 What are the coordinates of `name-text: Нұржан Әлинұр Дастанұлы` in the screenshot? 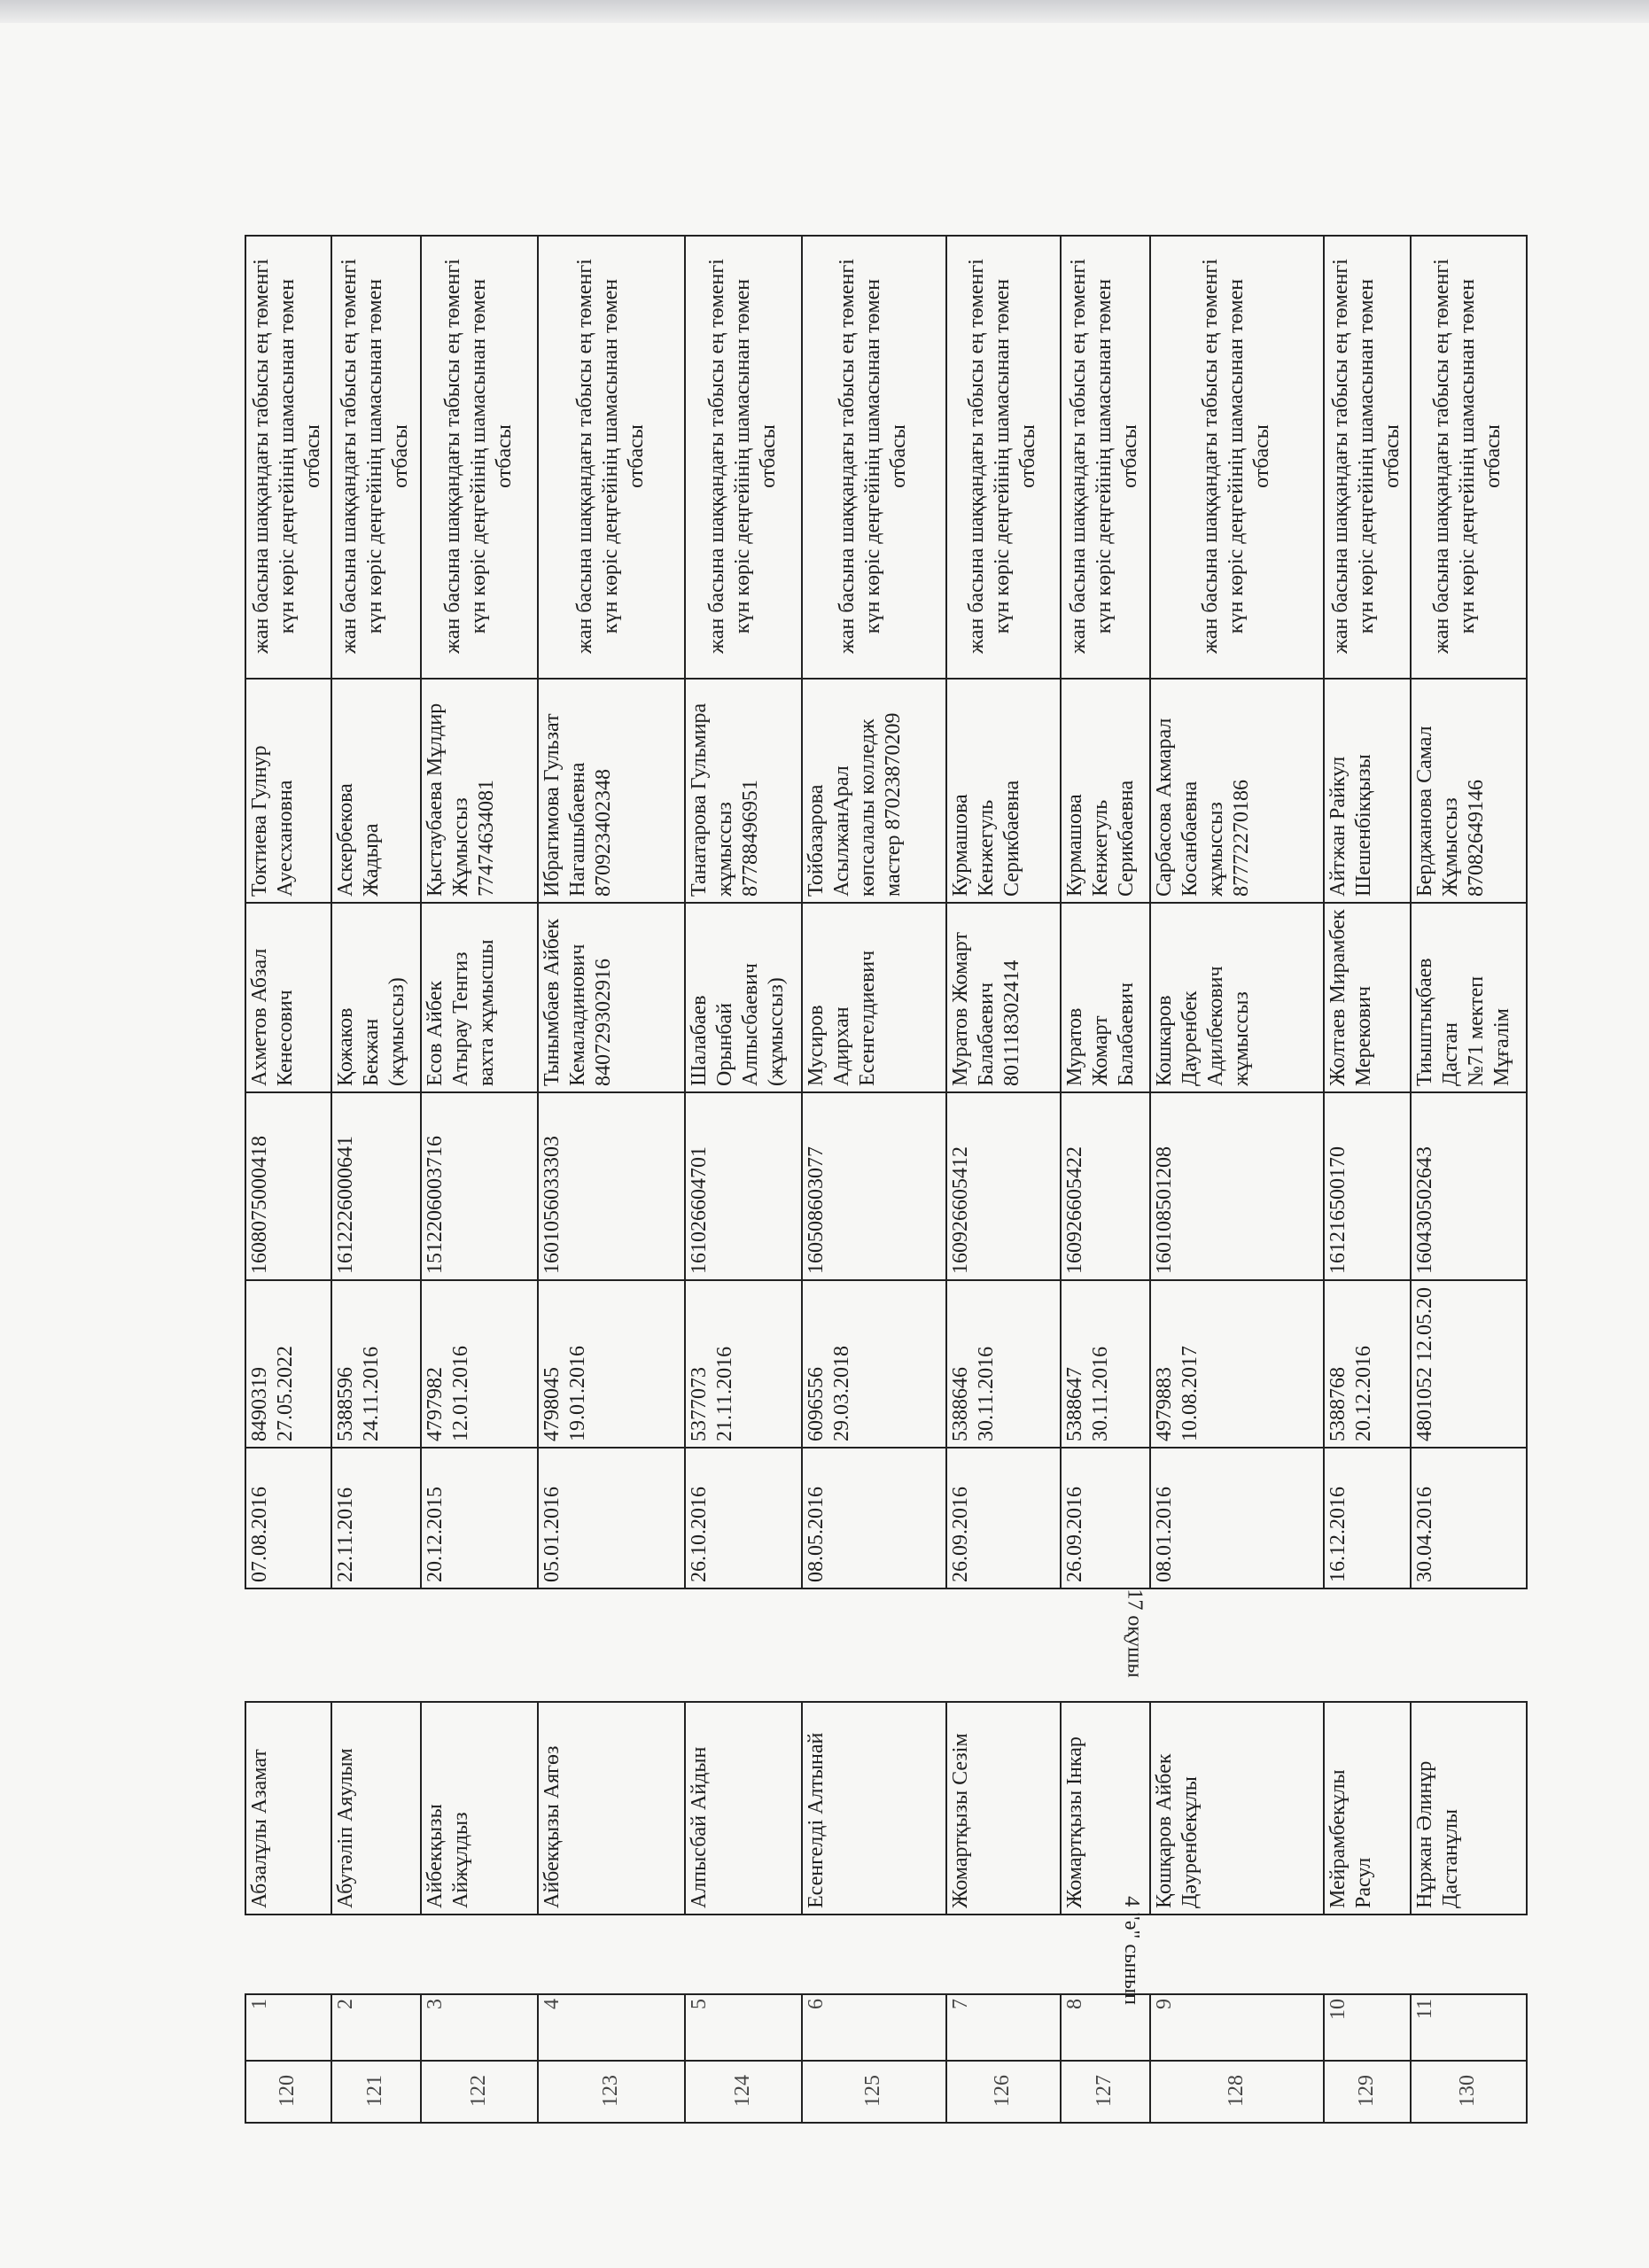 It's located at (1437, 1834).